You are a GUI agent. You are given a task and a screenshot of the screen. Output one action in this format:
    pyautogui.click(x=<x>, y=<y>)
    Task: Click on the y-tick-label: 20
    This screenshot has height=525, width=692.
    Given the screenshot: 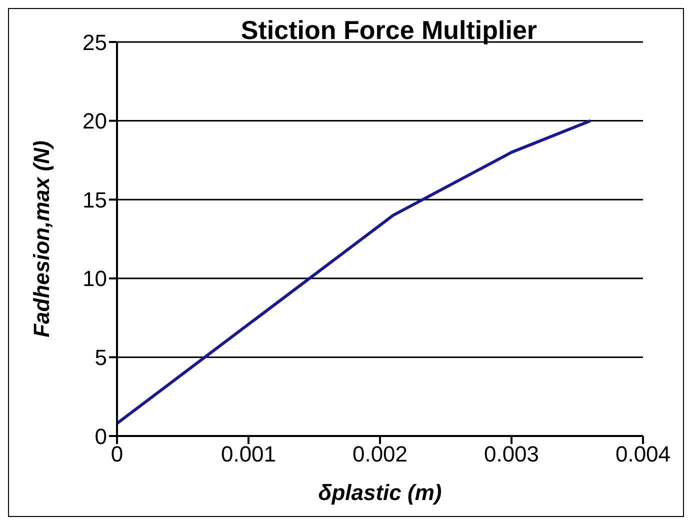 What is the action you would take?
    pyautogui.click(x=94, y=121)
    